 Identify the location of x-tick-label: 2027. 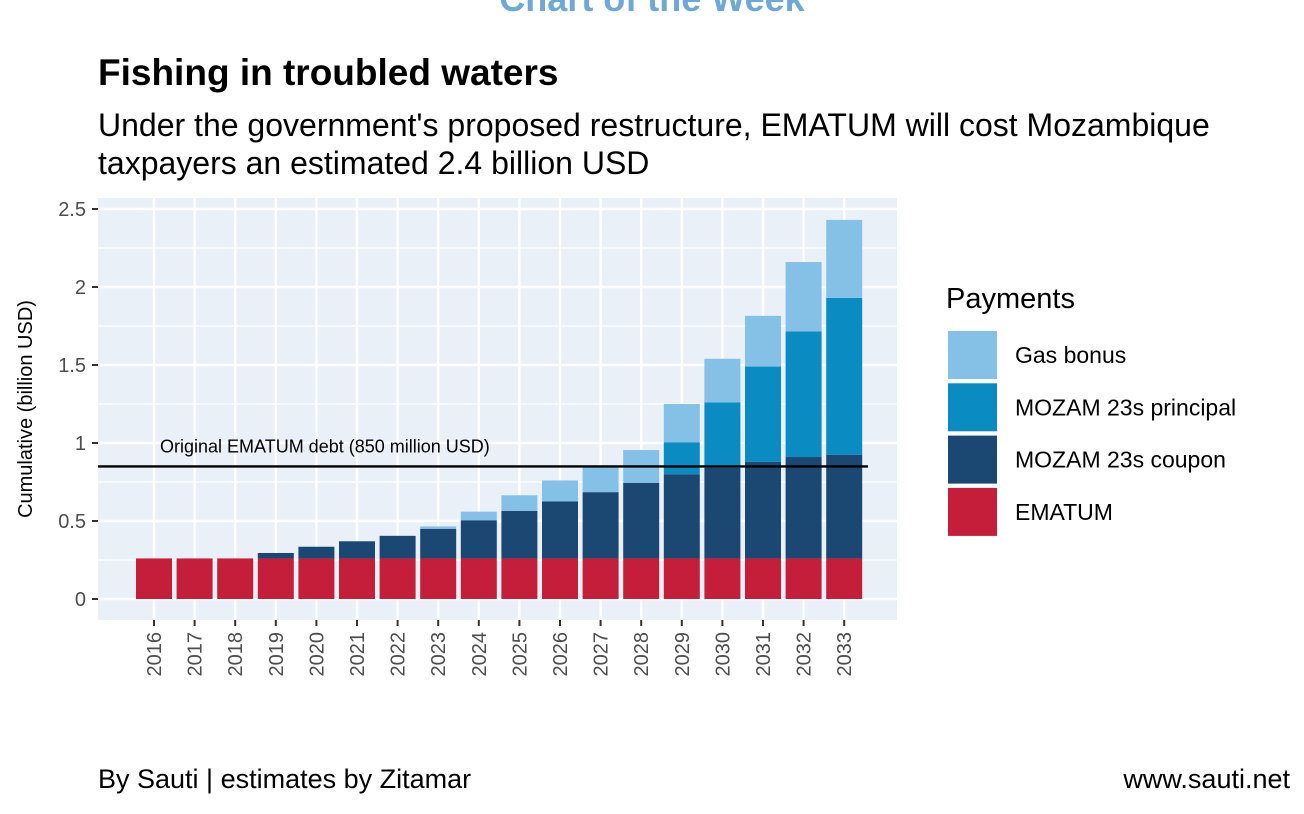
(602, 654).